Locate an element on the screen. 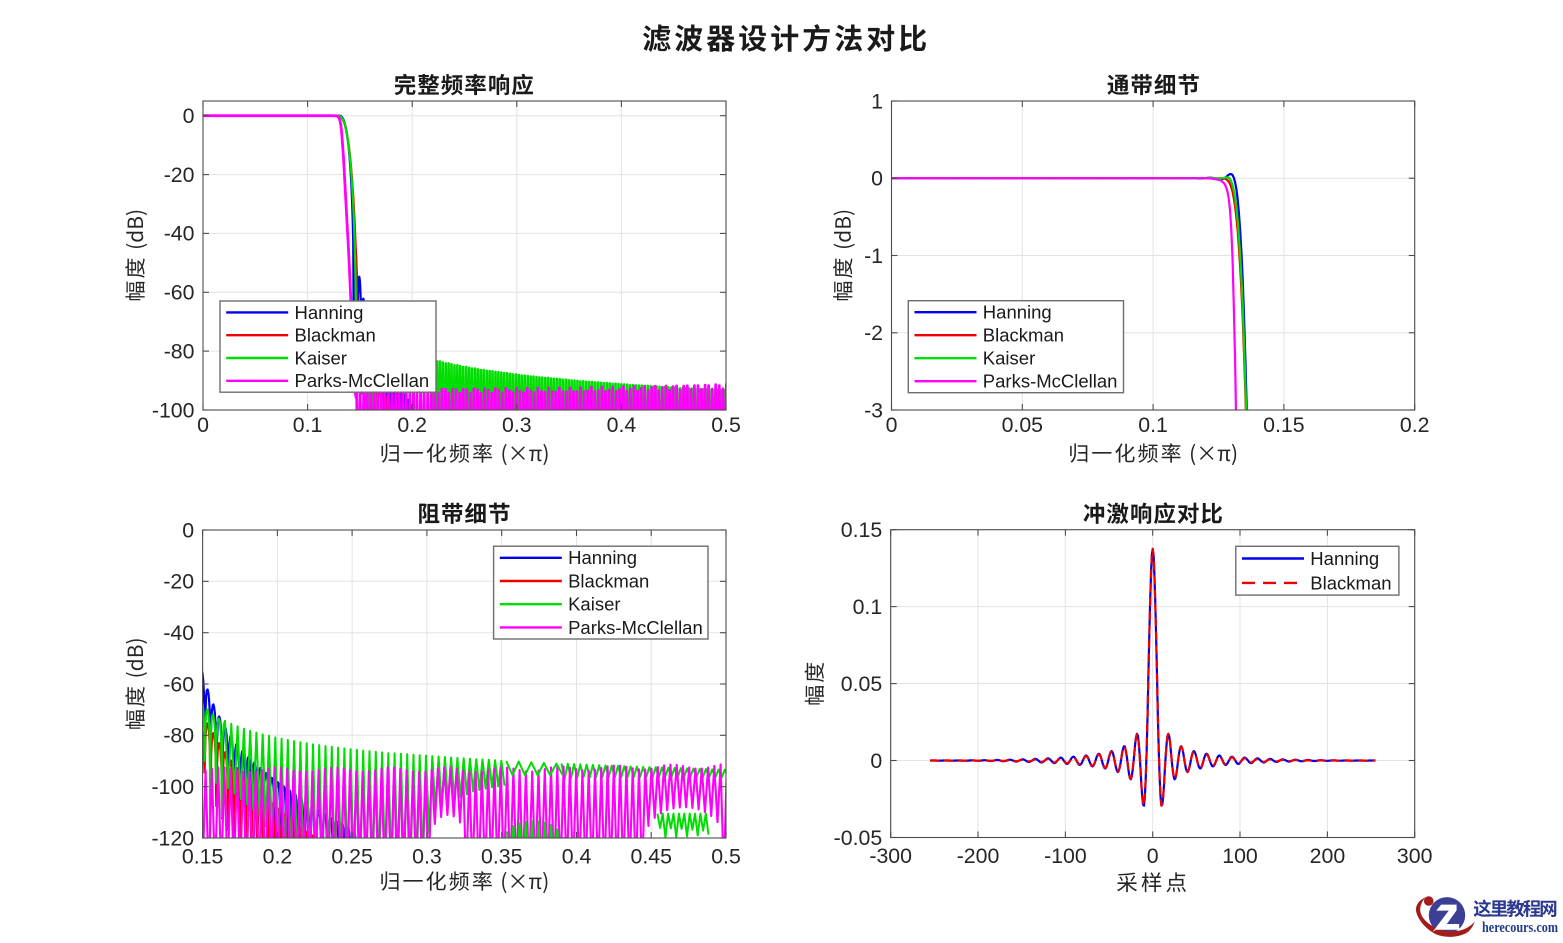 This screenshot has width=1563, height=943. svg-text: 300 is located at coordinates (1415, 856).